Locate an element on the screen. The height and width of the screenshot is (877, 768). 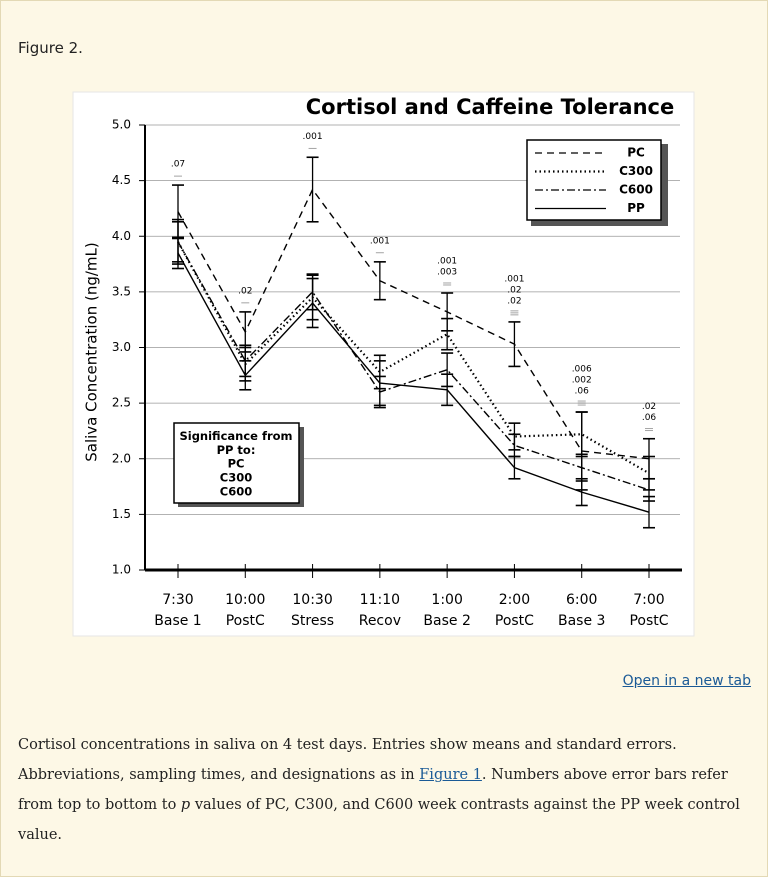
legend-label: C600 is located at coordinates (636, 190).